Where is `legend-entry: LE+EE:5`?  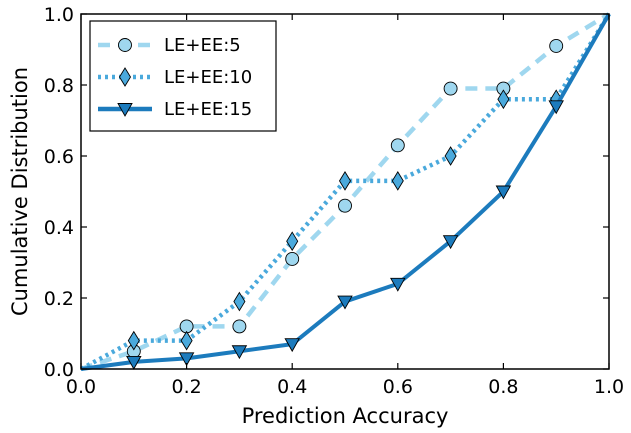 legend-entry: LE+EE:5 is located at coordinates (169, 45).